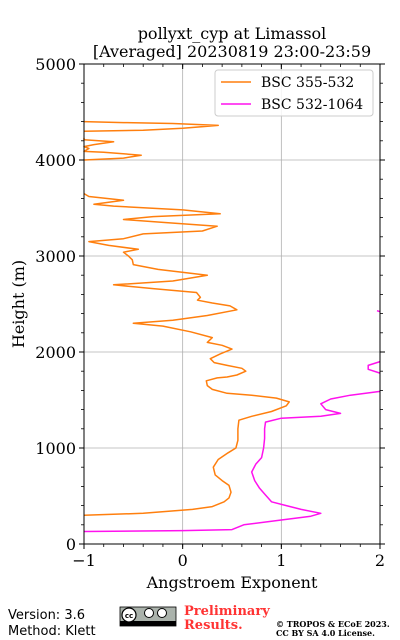  I want to click on y-tick-label: 1000, so click(55, 448).